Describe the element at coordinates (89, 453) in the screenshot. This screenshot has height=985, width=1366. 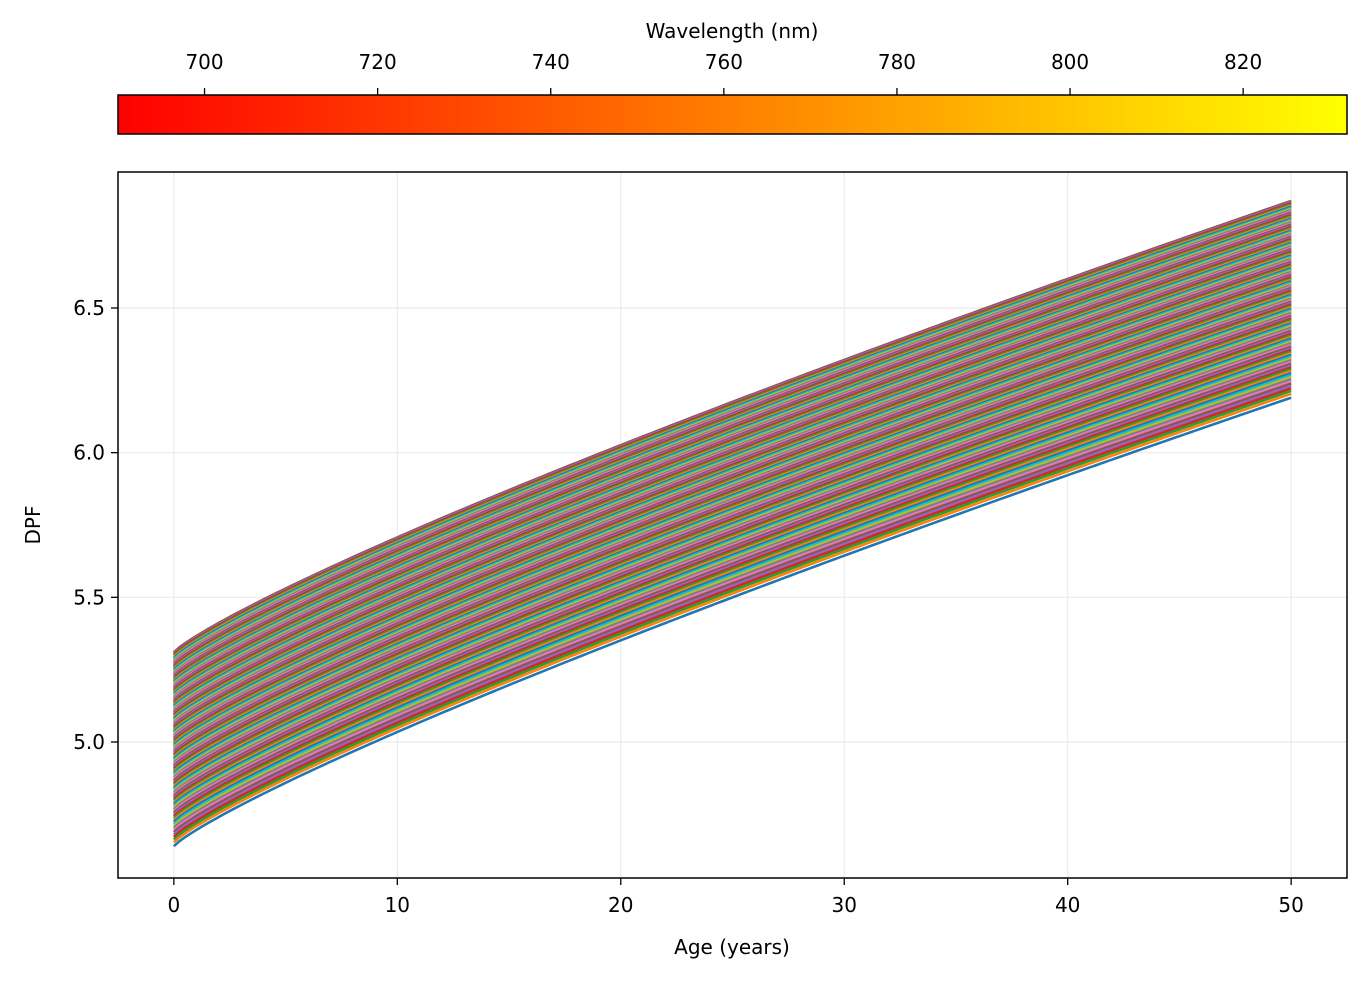
I see `y-tick-label: 6.0` at that location.